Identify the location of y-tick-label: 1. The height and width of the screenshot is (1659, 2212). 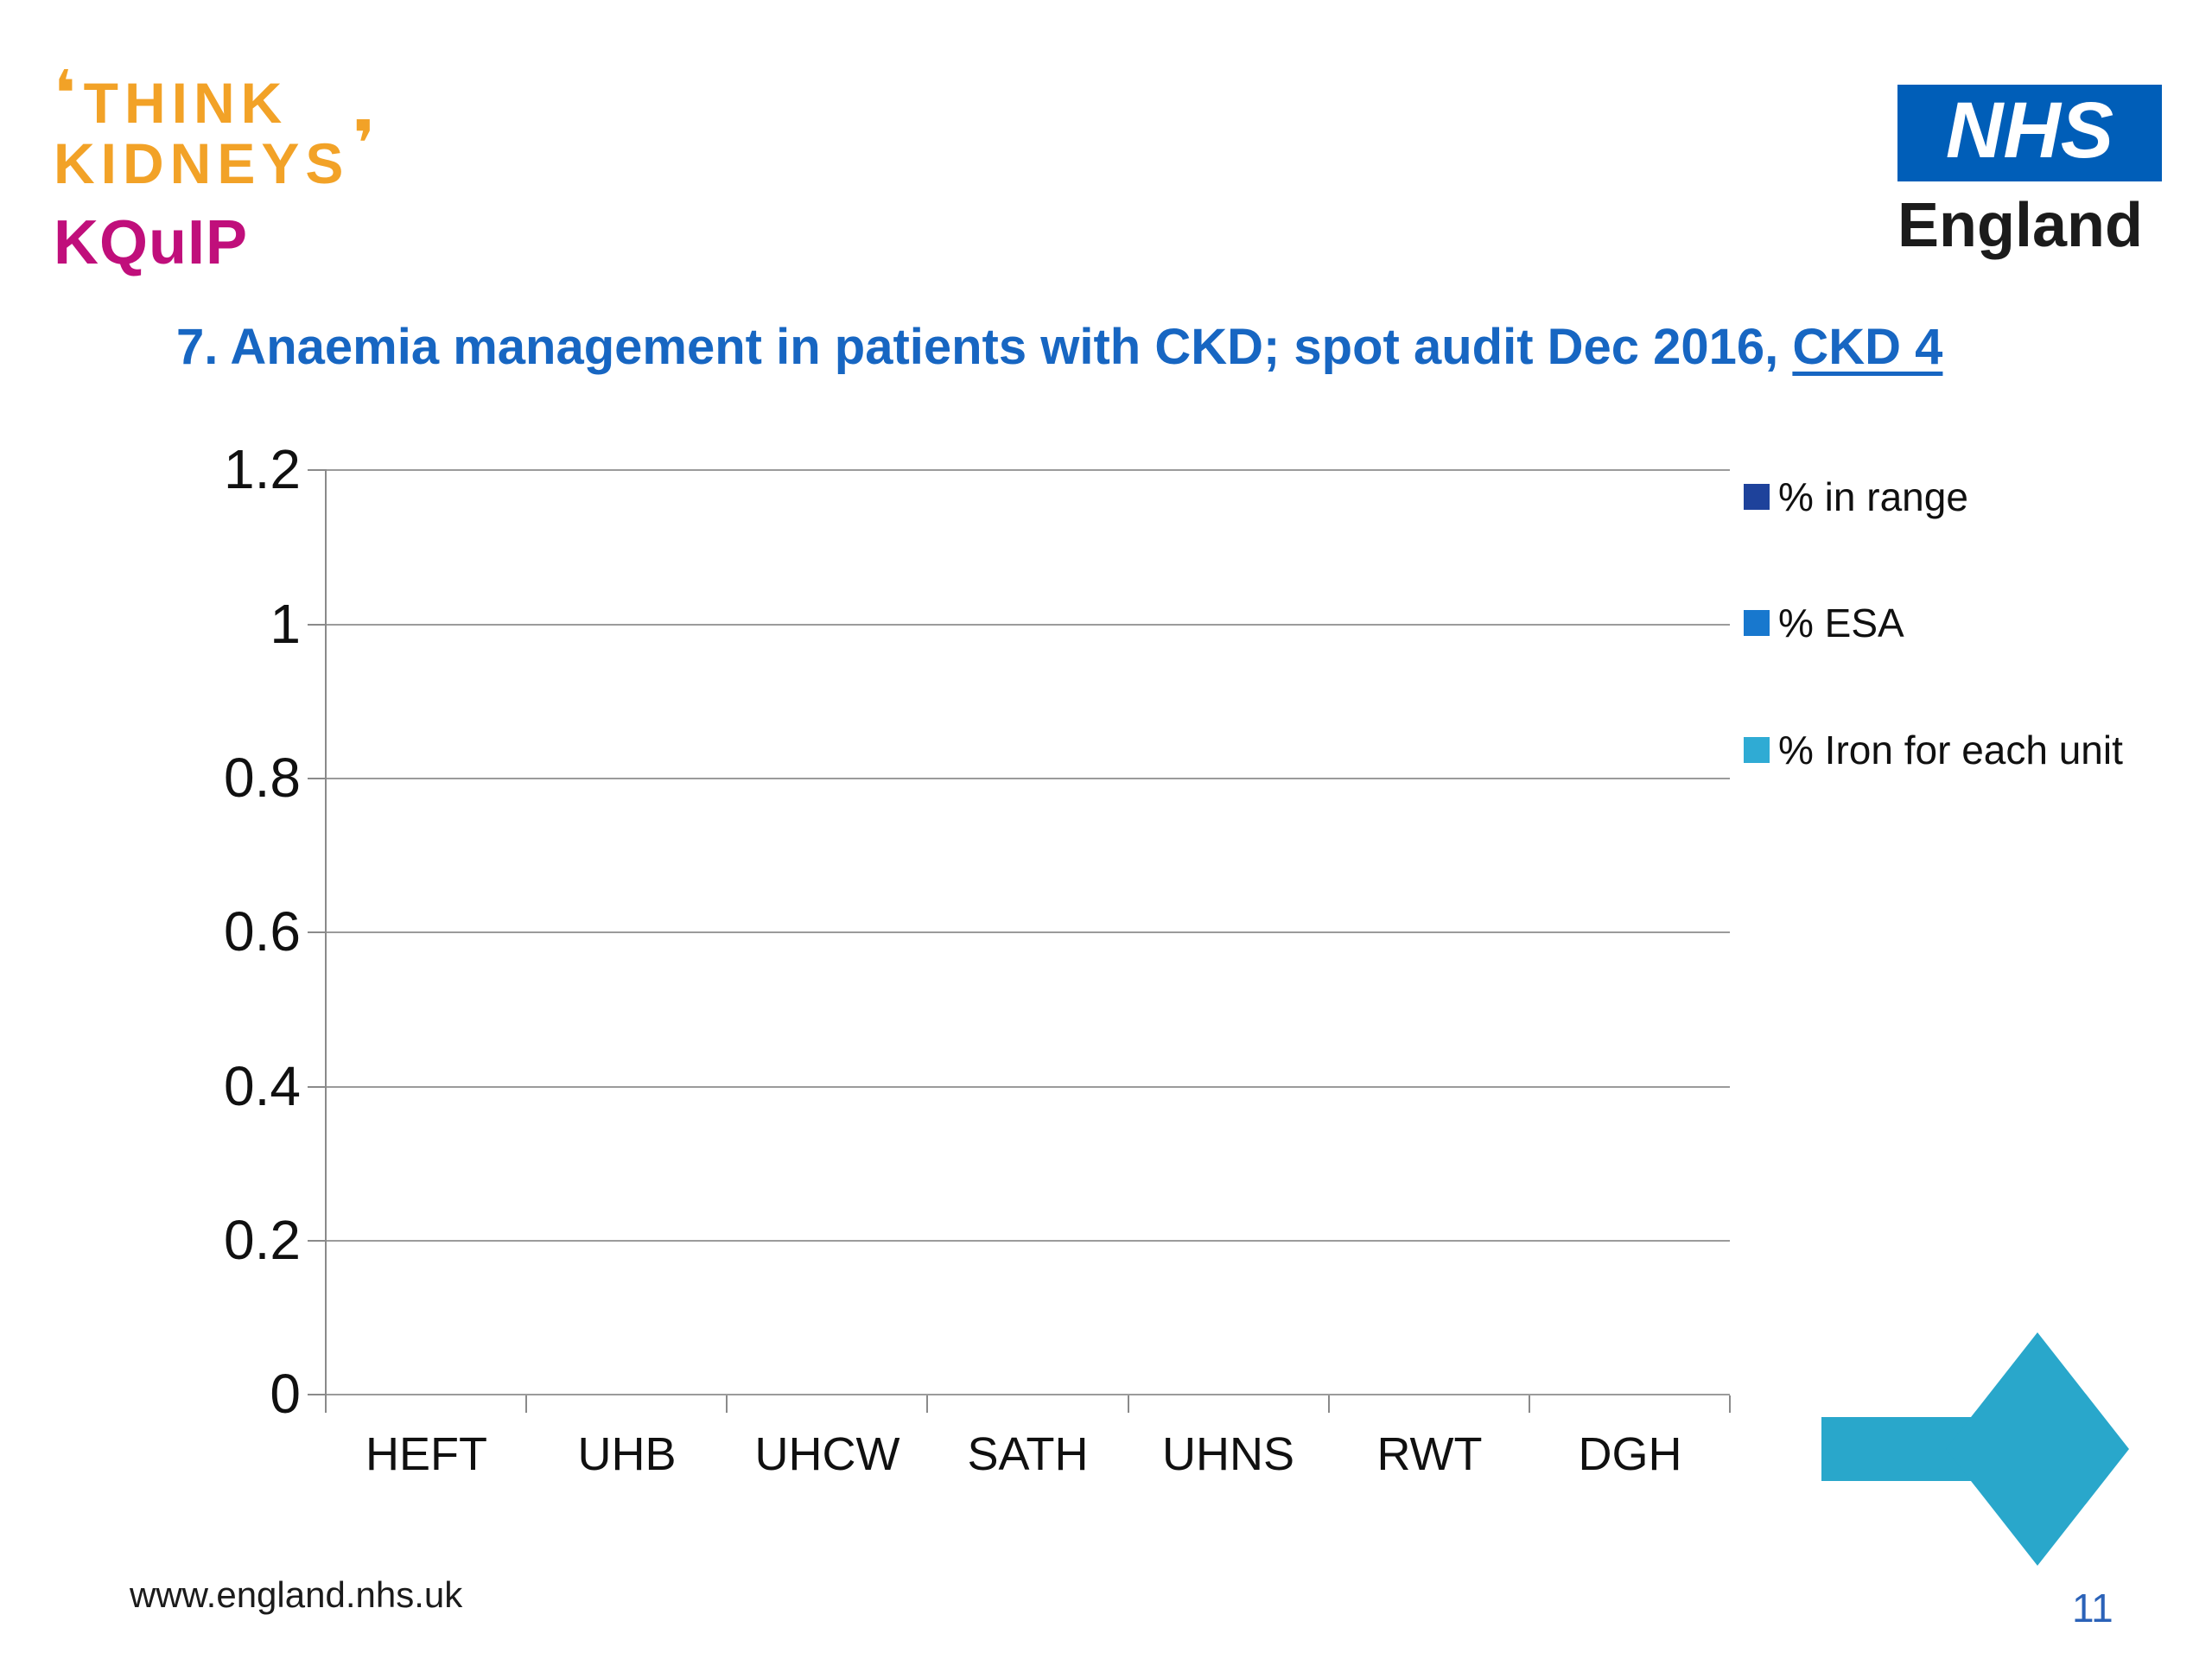
(285, 624).